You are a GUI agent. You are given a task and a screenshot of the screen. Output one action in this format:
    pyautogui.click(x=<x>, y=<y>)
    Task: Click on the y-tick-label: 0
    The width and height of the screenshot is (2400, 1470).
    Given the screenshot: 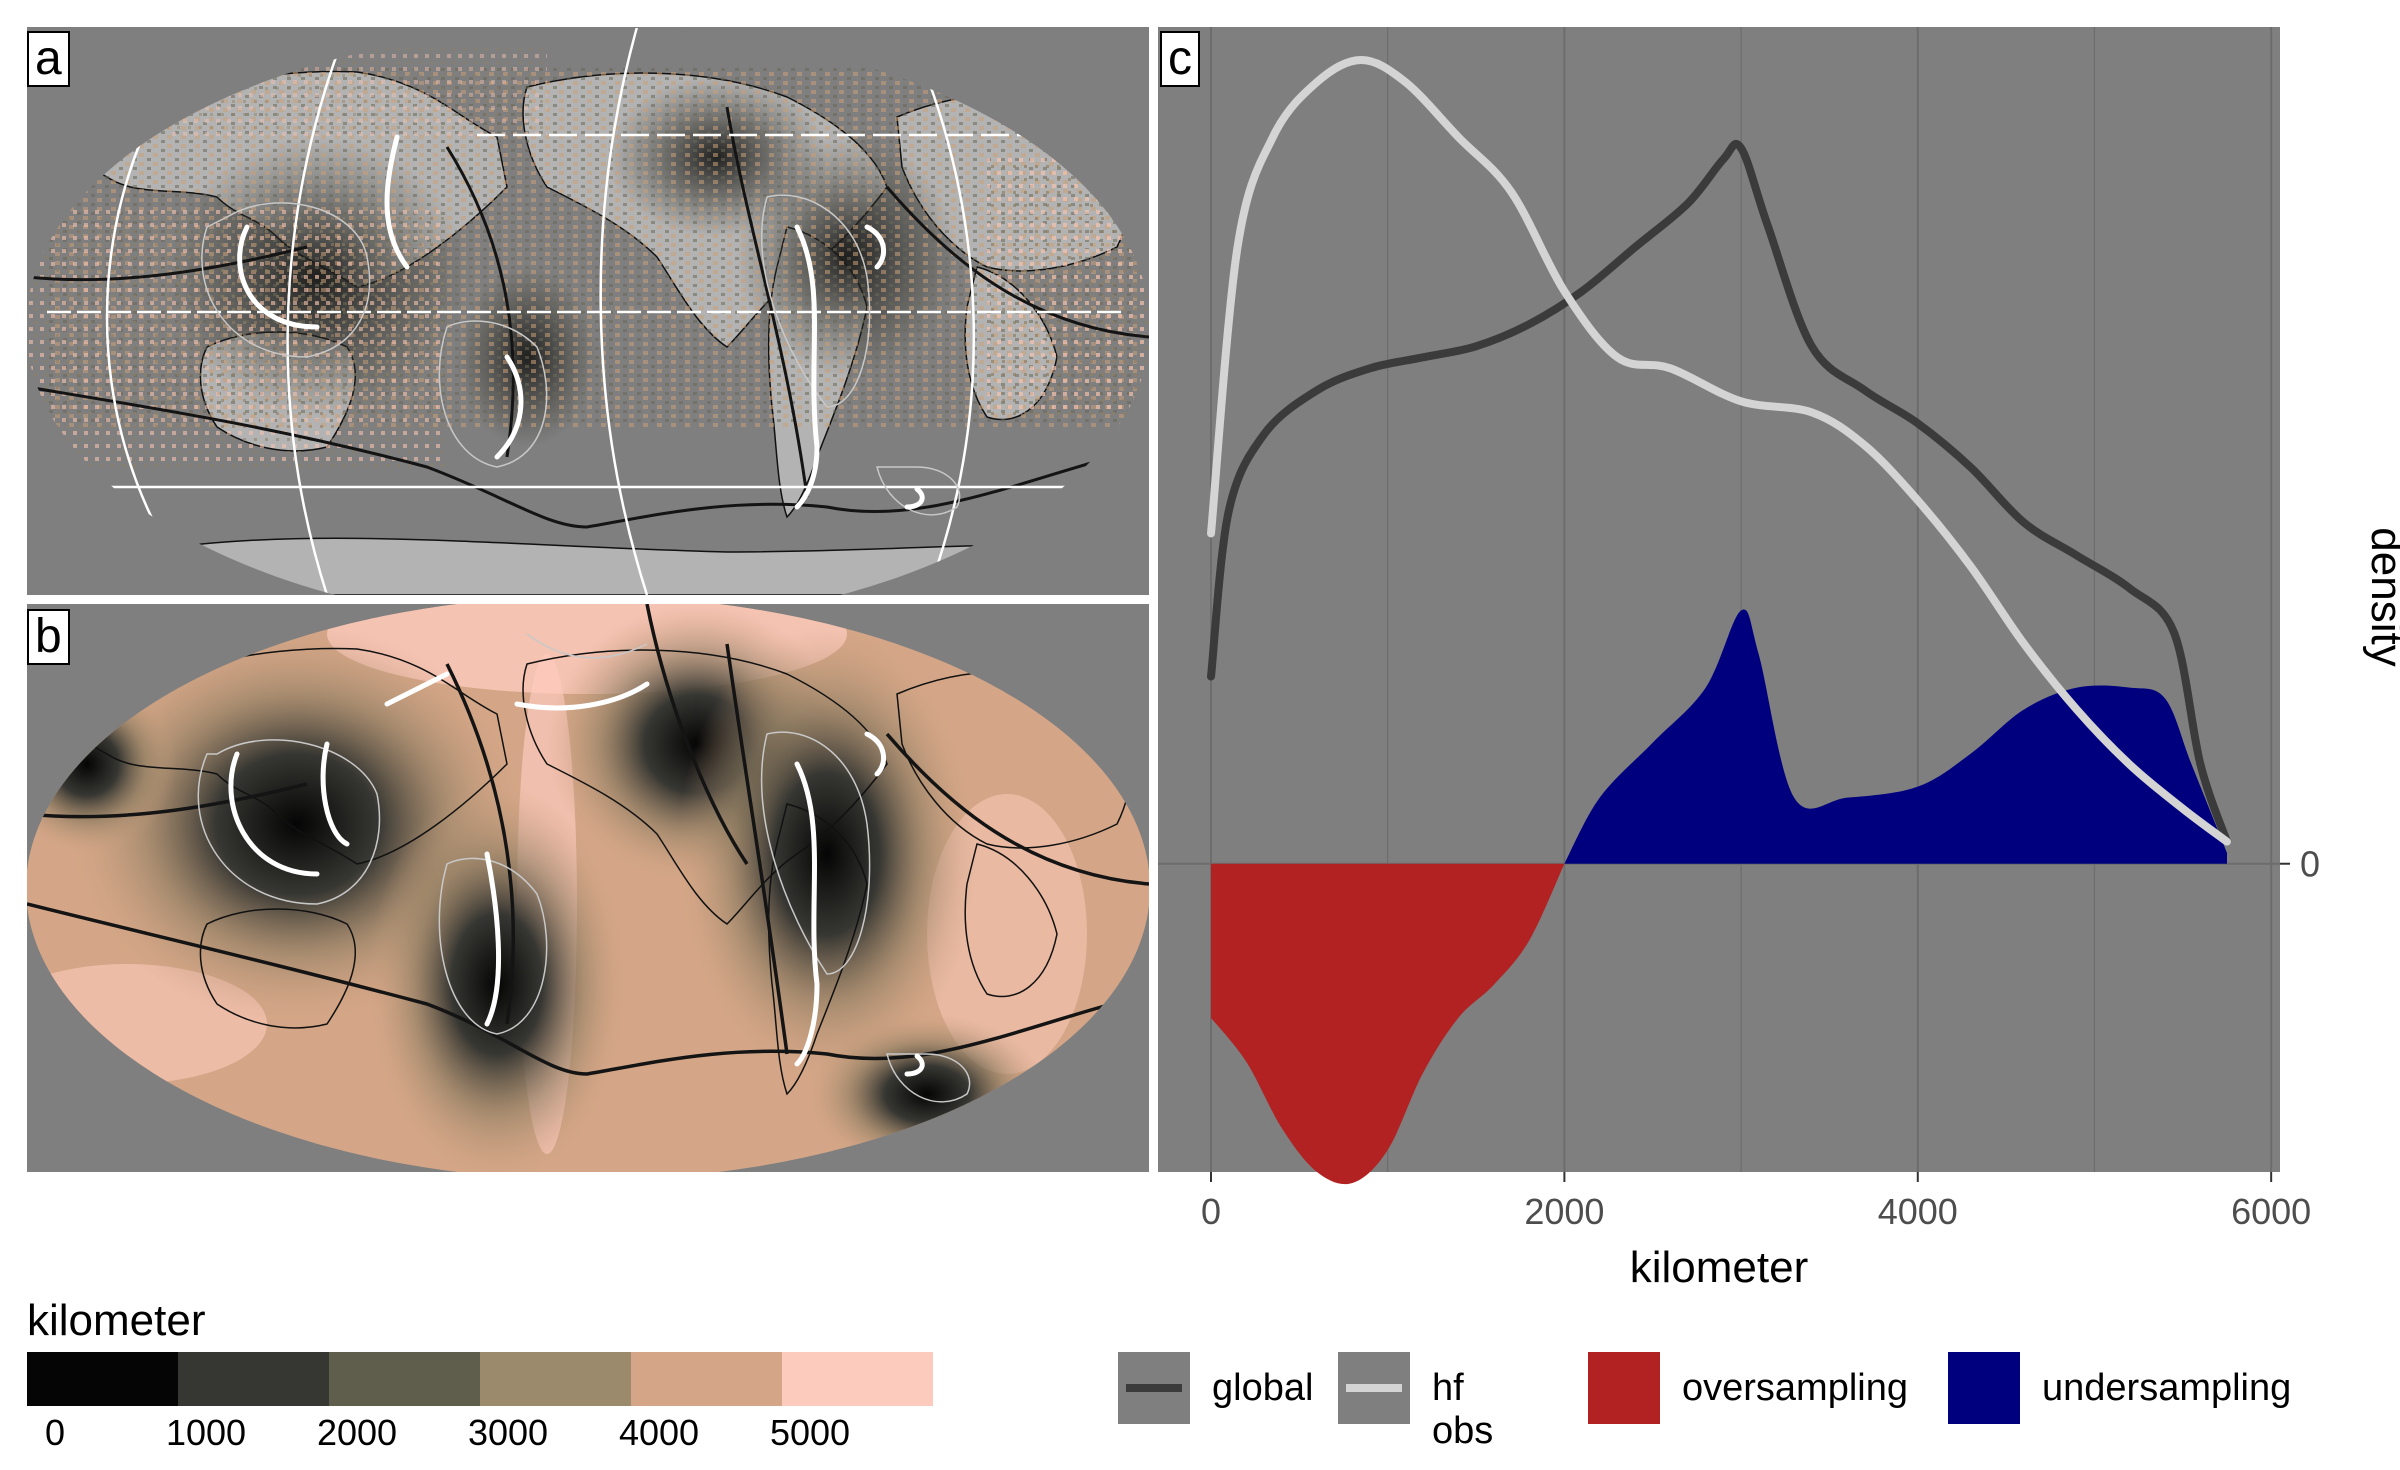 What is the action you would take?
    pyautogui.click(x=2310, y=864)
    